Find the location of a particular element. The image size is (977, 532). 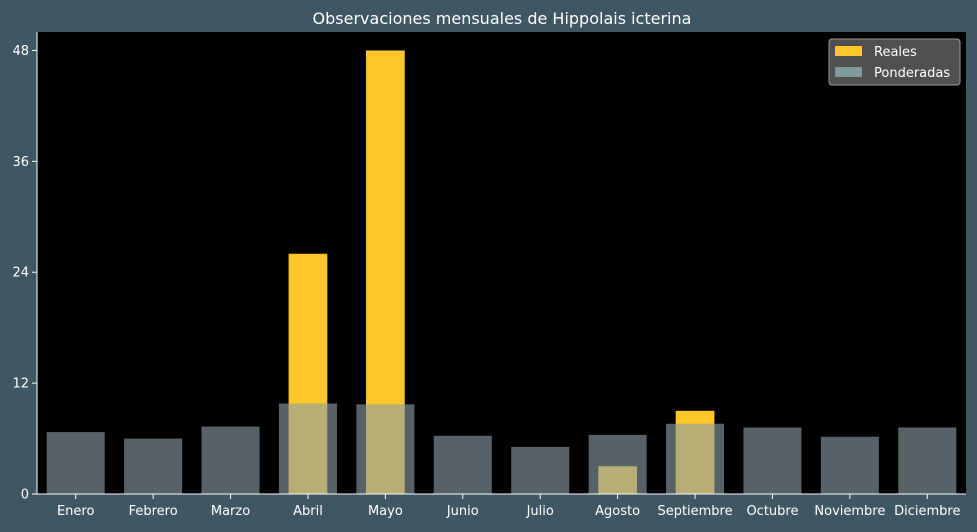

bar-ponderadas-abril is located at coordinates (307, 448).